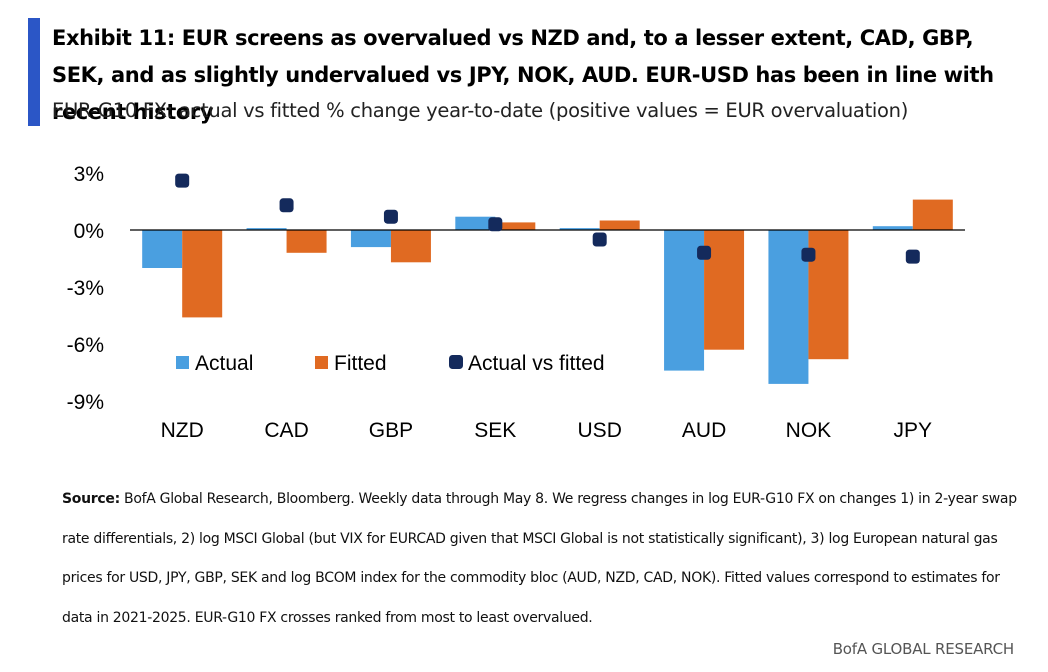 The width and height of the screenshot is (1048, 672). I want to click on source-credit: BofA GLOBAL RESEARCH, so click(923, 649).